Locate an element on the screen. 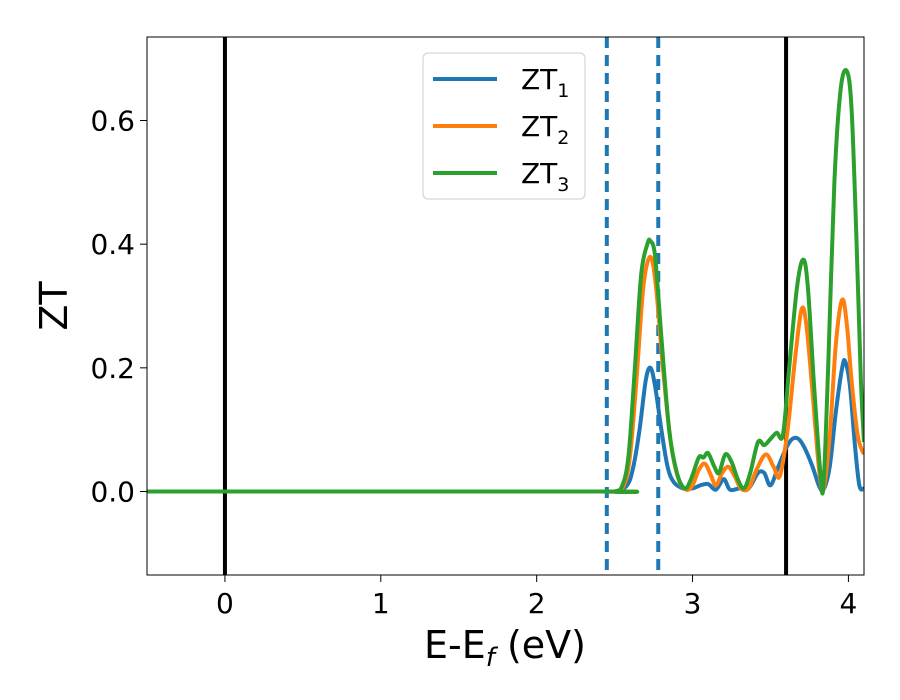 This screenshot has width=900, height=700. legend-label-2: ZT2 is located at coordinates (545, 129).